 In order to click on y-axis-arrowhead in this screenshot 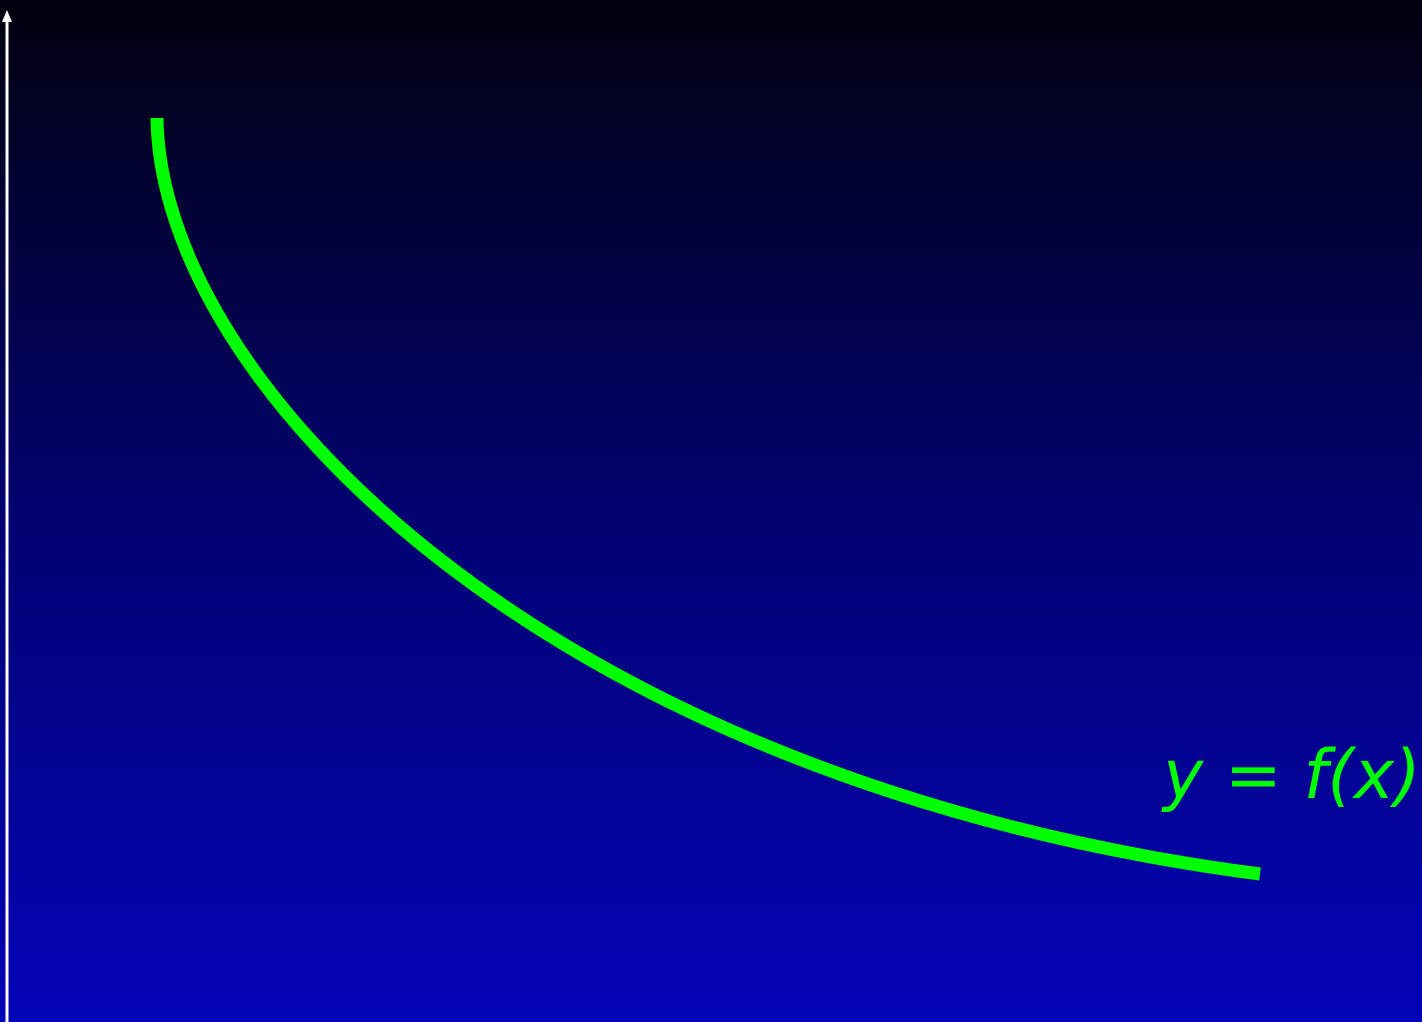, I will do `click(7, 16)`.